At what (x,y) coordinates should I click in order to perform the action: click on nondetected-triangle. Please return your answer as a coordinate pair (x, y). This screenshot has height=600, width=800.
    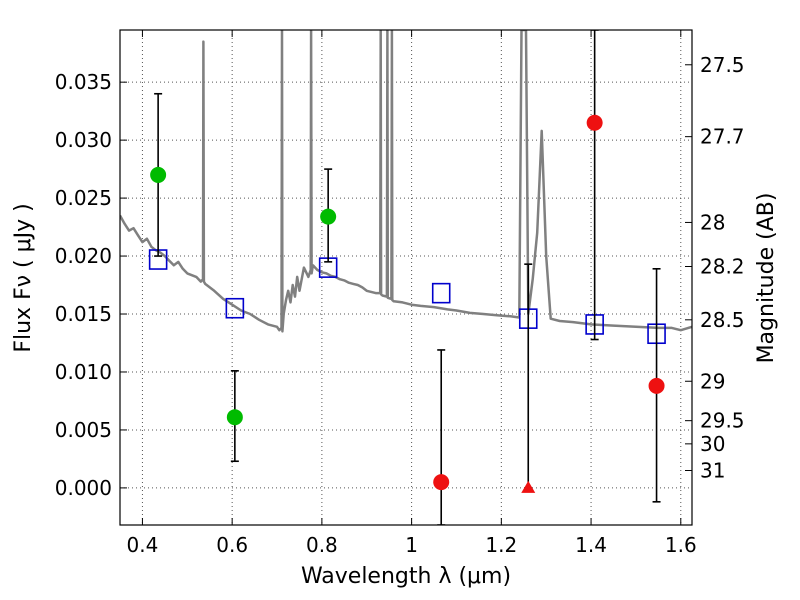
    Looking at the image, I should click on (528, 486).